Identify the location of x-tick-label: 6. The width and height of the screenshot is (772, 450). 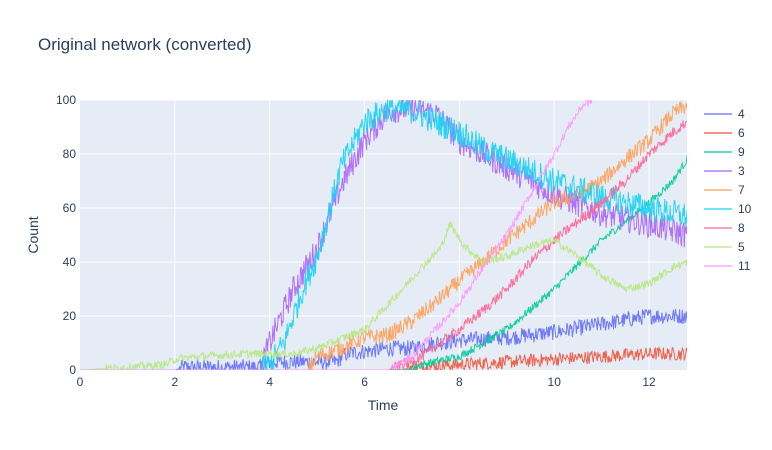
(364, 382).